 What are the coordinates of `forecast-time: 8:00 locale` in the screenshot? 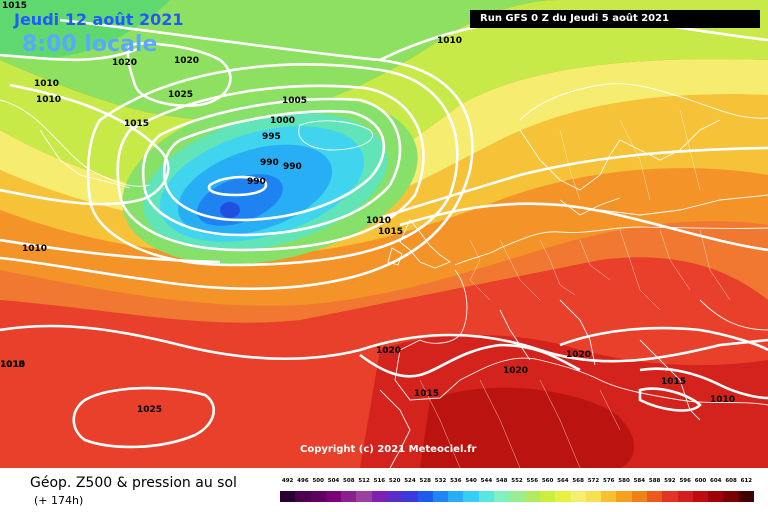 It's located at (90, 44).